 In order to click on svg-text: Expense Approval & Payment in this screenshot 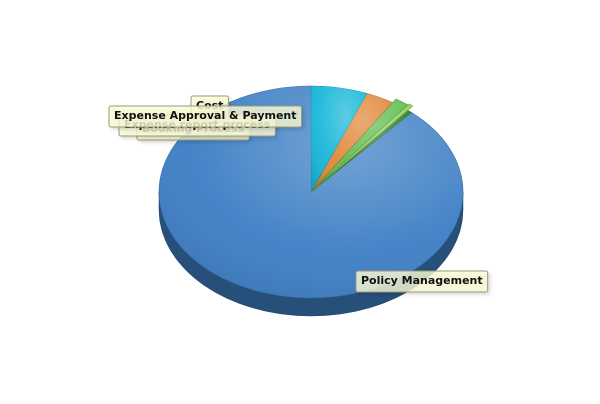, I will do `click(205, 115)`.